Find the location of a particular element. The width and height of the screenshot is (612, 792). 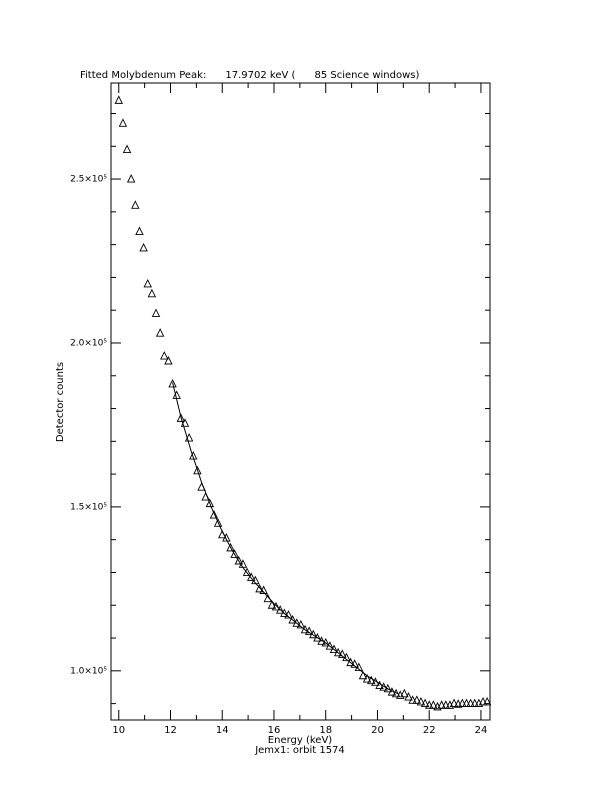

x-tick-label: 10 is located at coordinates (118, 730).